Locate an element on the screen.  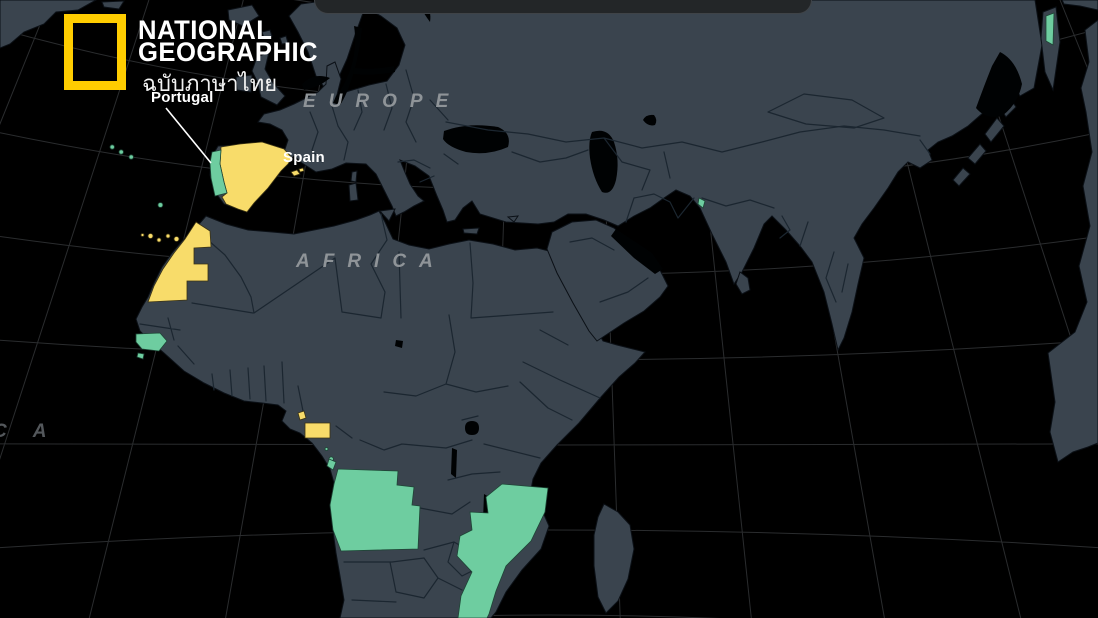
land-srilanka is located at coordinates (743, 283).